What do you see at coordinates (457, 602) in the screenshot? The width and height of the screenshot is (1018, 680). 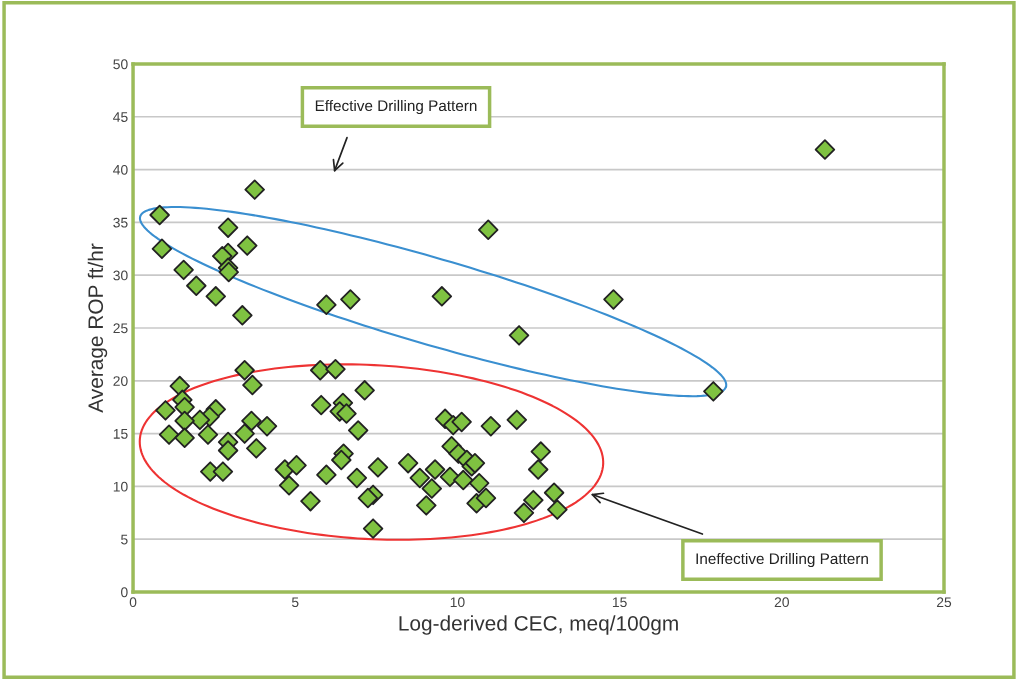 I see `x-tick-label: 10` at bounding box center [457, 602].